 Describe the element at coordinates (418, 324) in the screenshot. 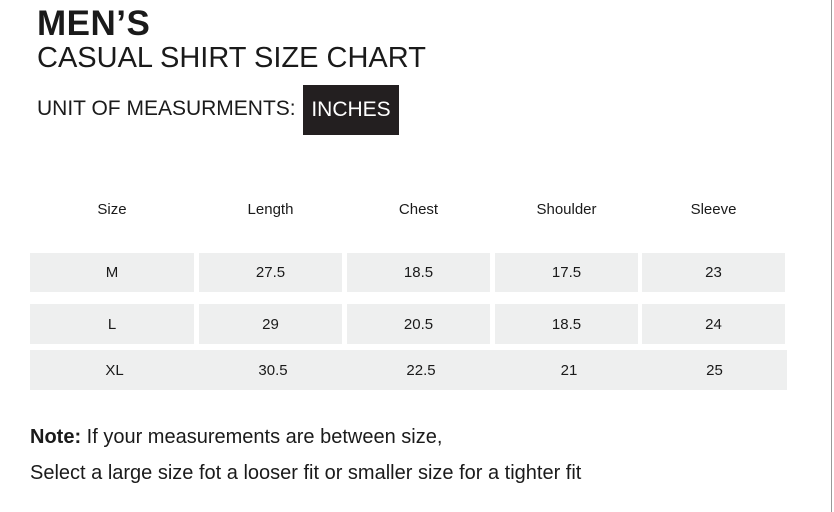

I see `table-cell: 20.5` at that location.